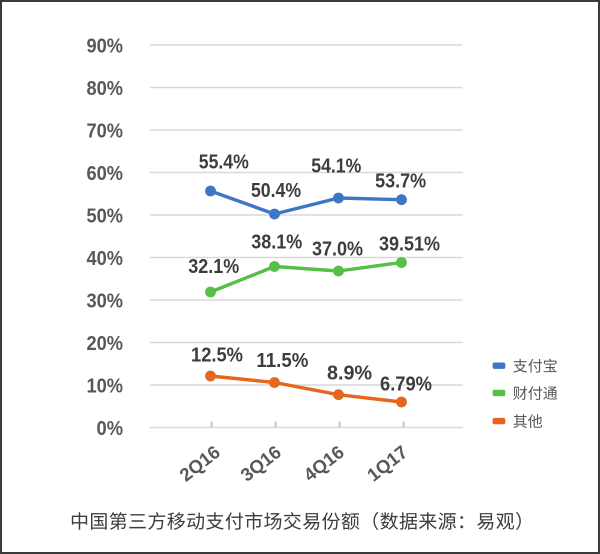  Describe the element at coordinates (105, 174) in the screenshot. I see `svg-text: 60%` at that location.